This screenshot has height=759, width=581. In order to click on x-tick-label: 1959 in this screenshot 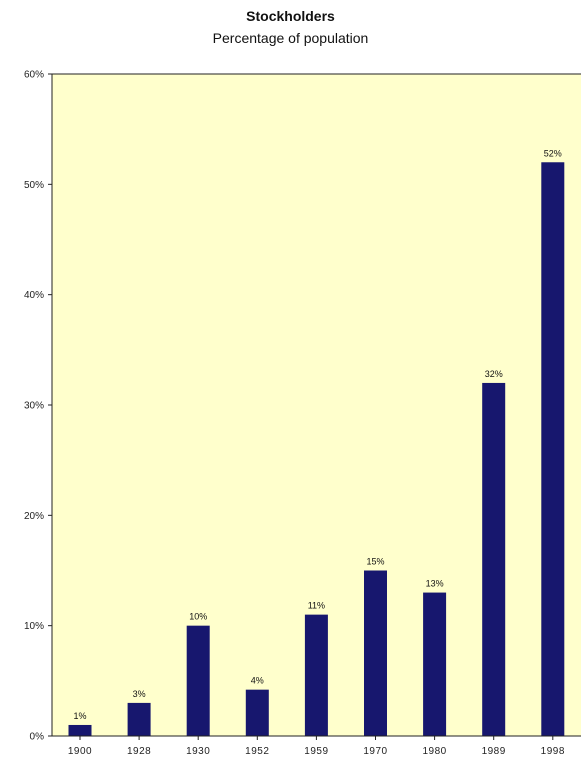, I will do `click(316, 751)`.